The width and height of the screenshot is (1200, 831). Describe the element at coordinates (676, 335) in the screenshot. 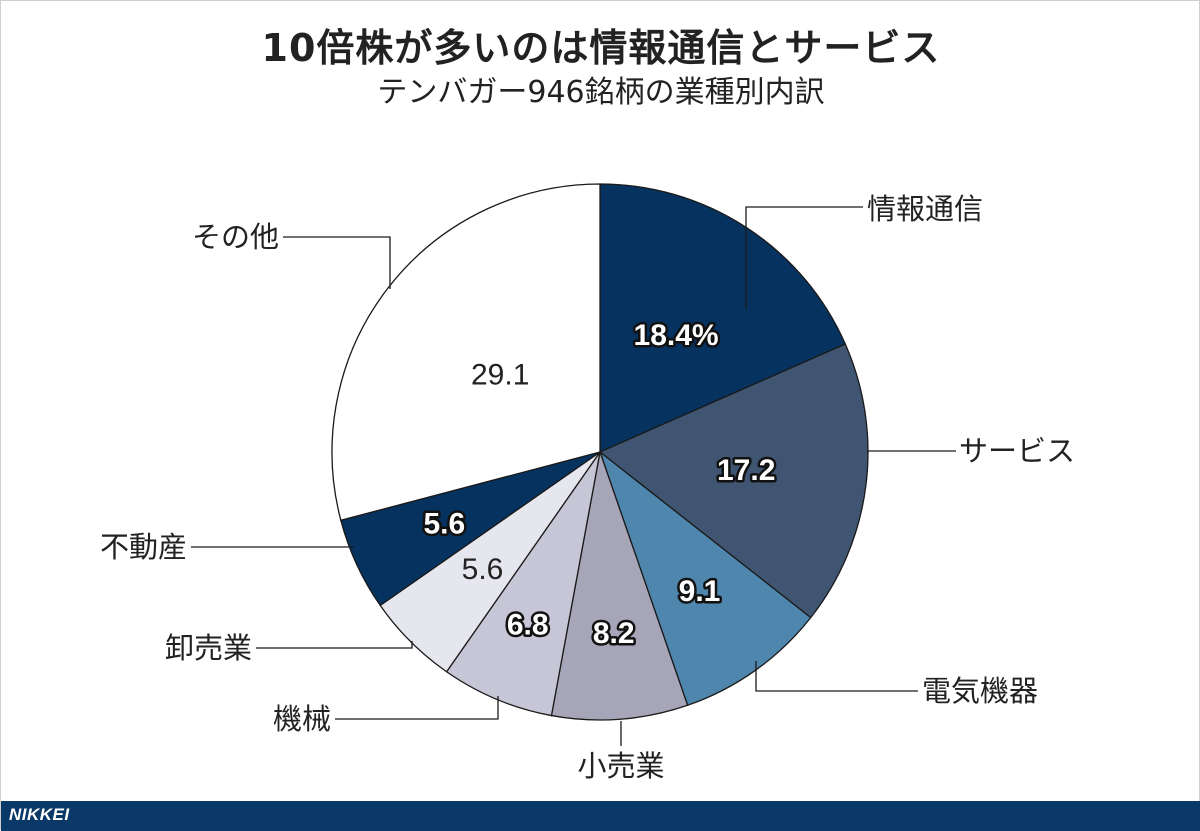

I see `value-label: 18.4%` at that location.